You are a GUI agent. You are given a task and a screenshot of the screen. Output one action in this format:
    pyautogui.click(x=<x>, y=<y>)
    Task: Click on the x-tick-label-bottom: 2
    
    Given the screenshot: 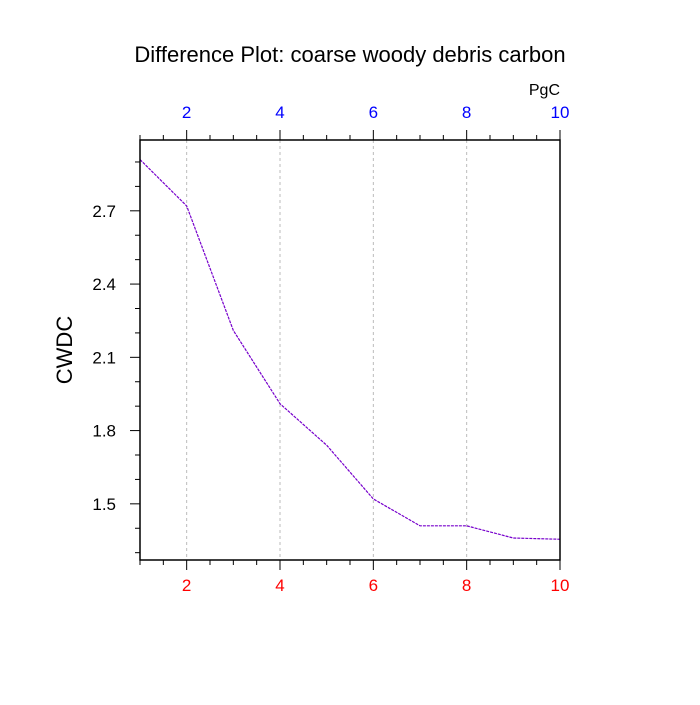 What is the action you would take?
    pyautogui.click(x=186, y=585)
    